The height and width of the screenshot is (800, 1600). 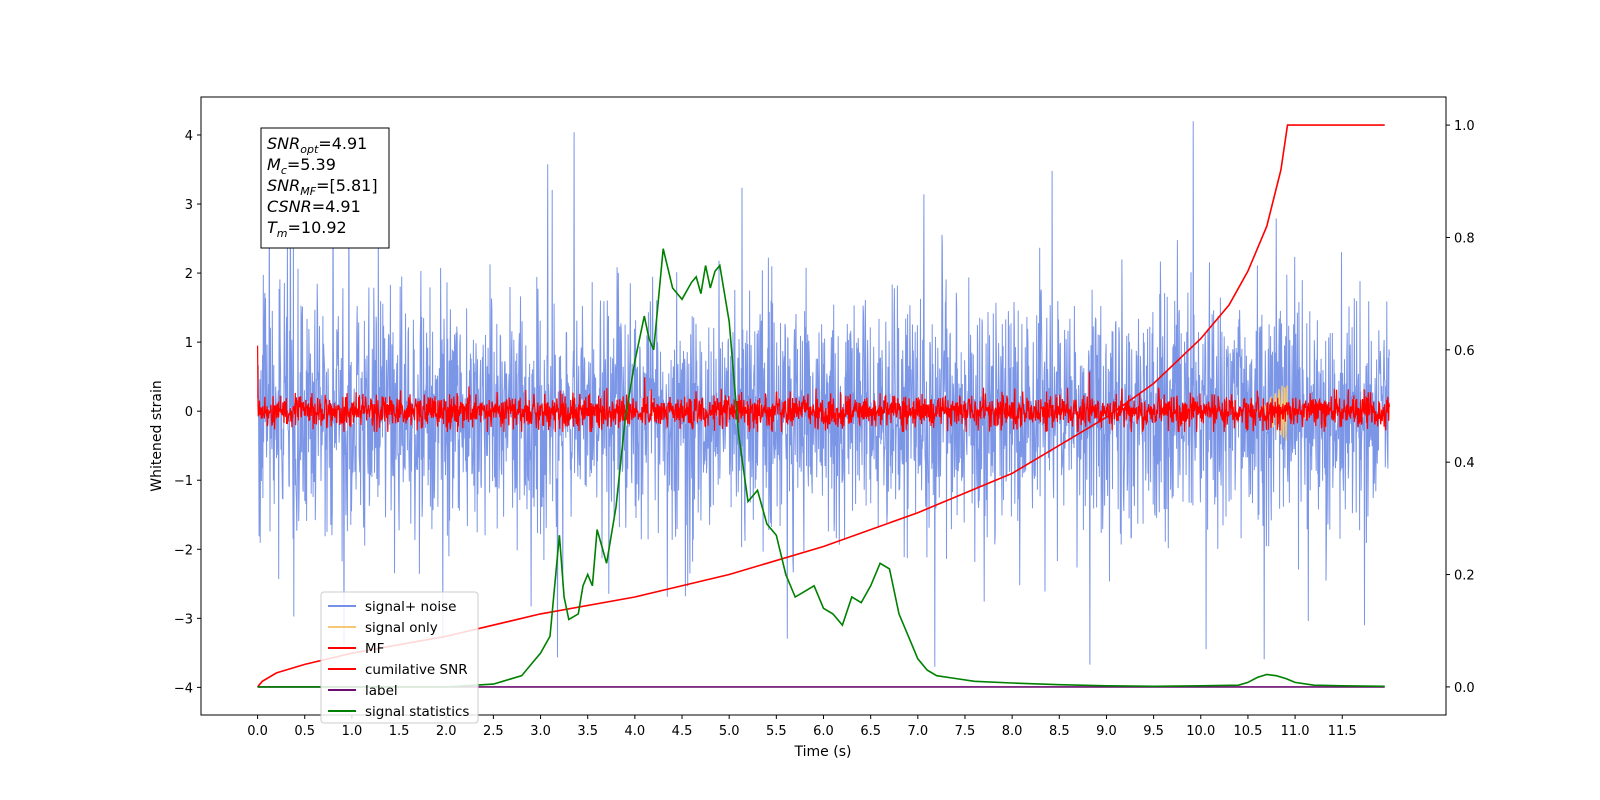 What do you see at coordinates (416, 670) in the screenshot?
I see `legend-entry: cumilative SNR` at bounding box center [416, 670].